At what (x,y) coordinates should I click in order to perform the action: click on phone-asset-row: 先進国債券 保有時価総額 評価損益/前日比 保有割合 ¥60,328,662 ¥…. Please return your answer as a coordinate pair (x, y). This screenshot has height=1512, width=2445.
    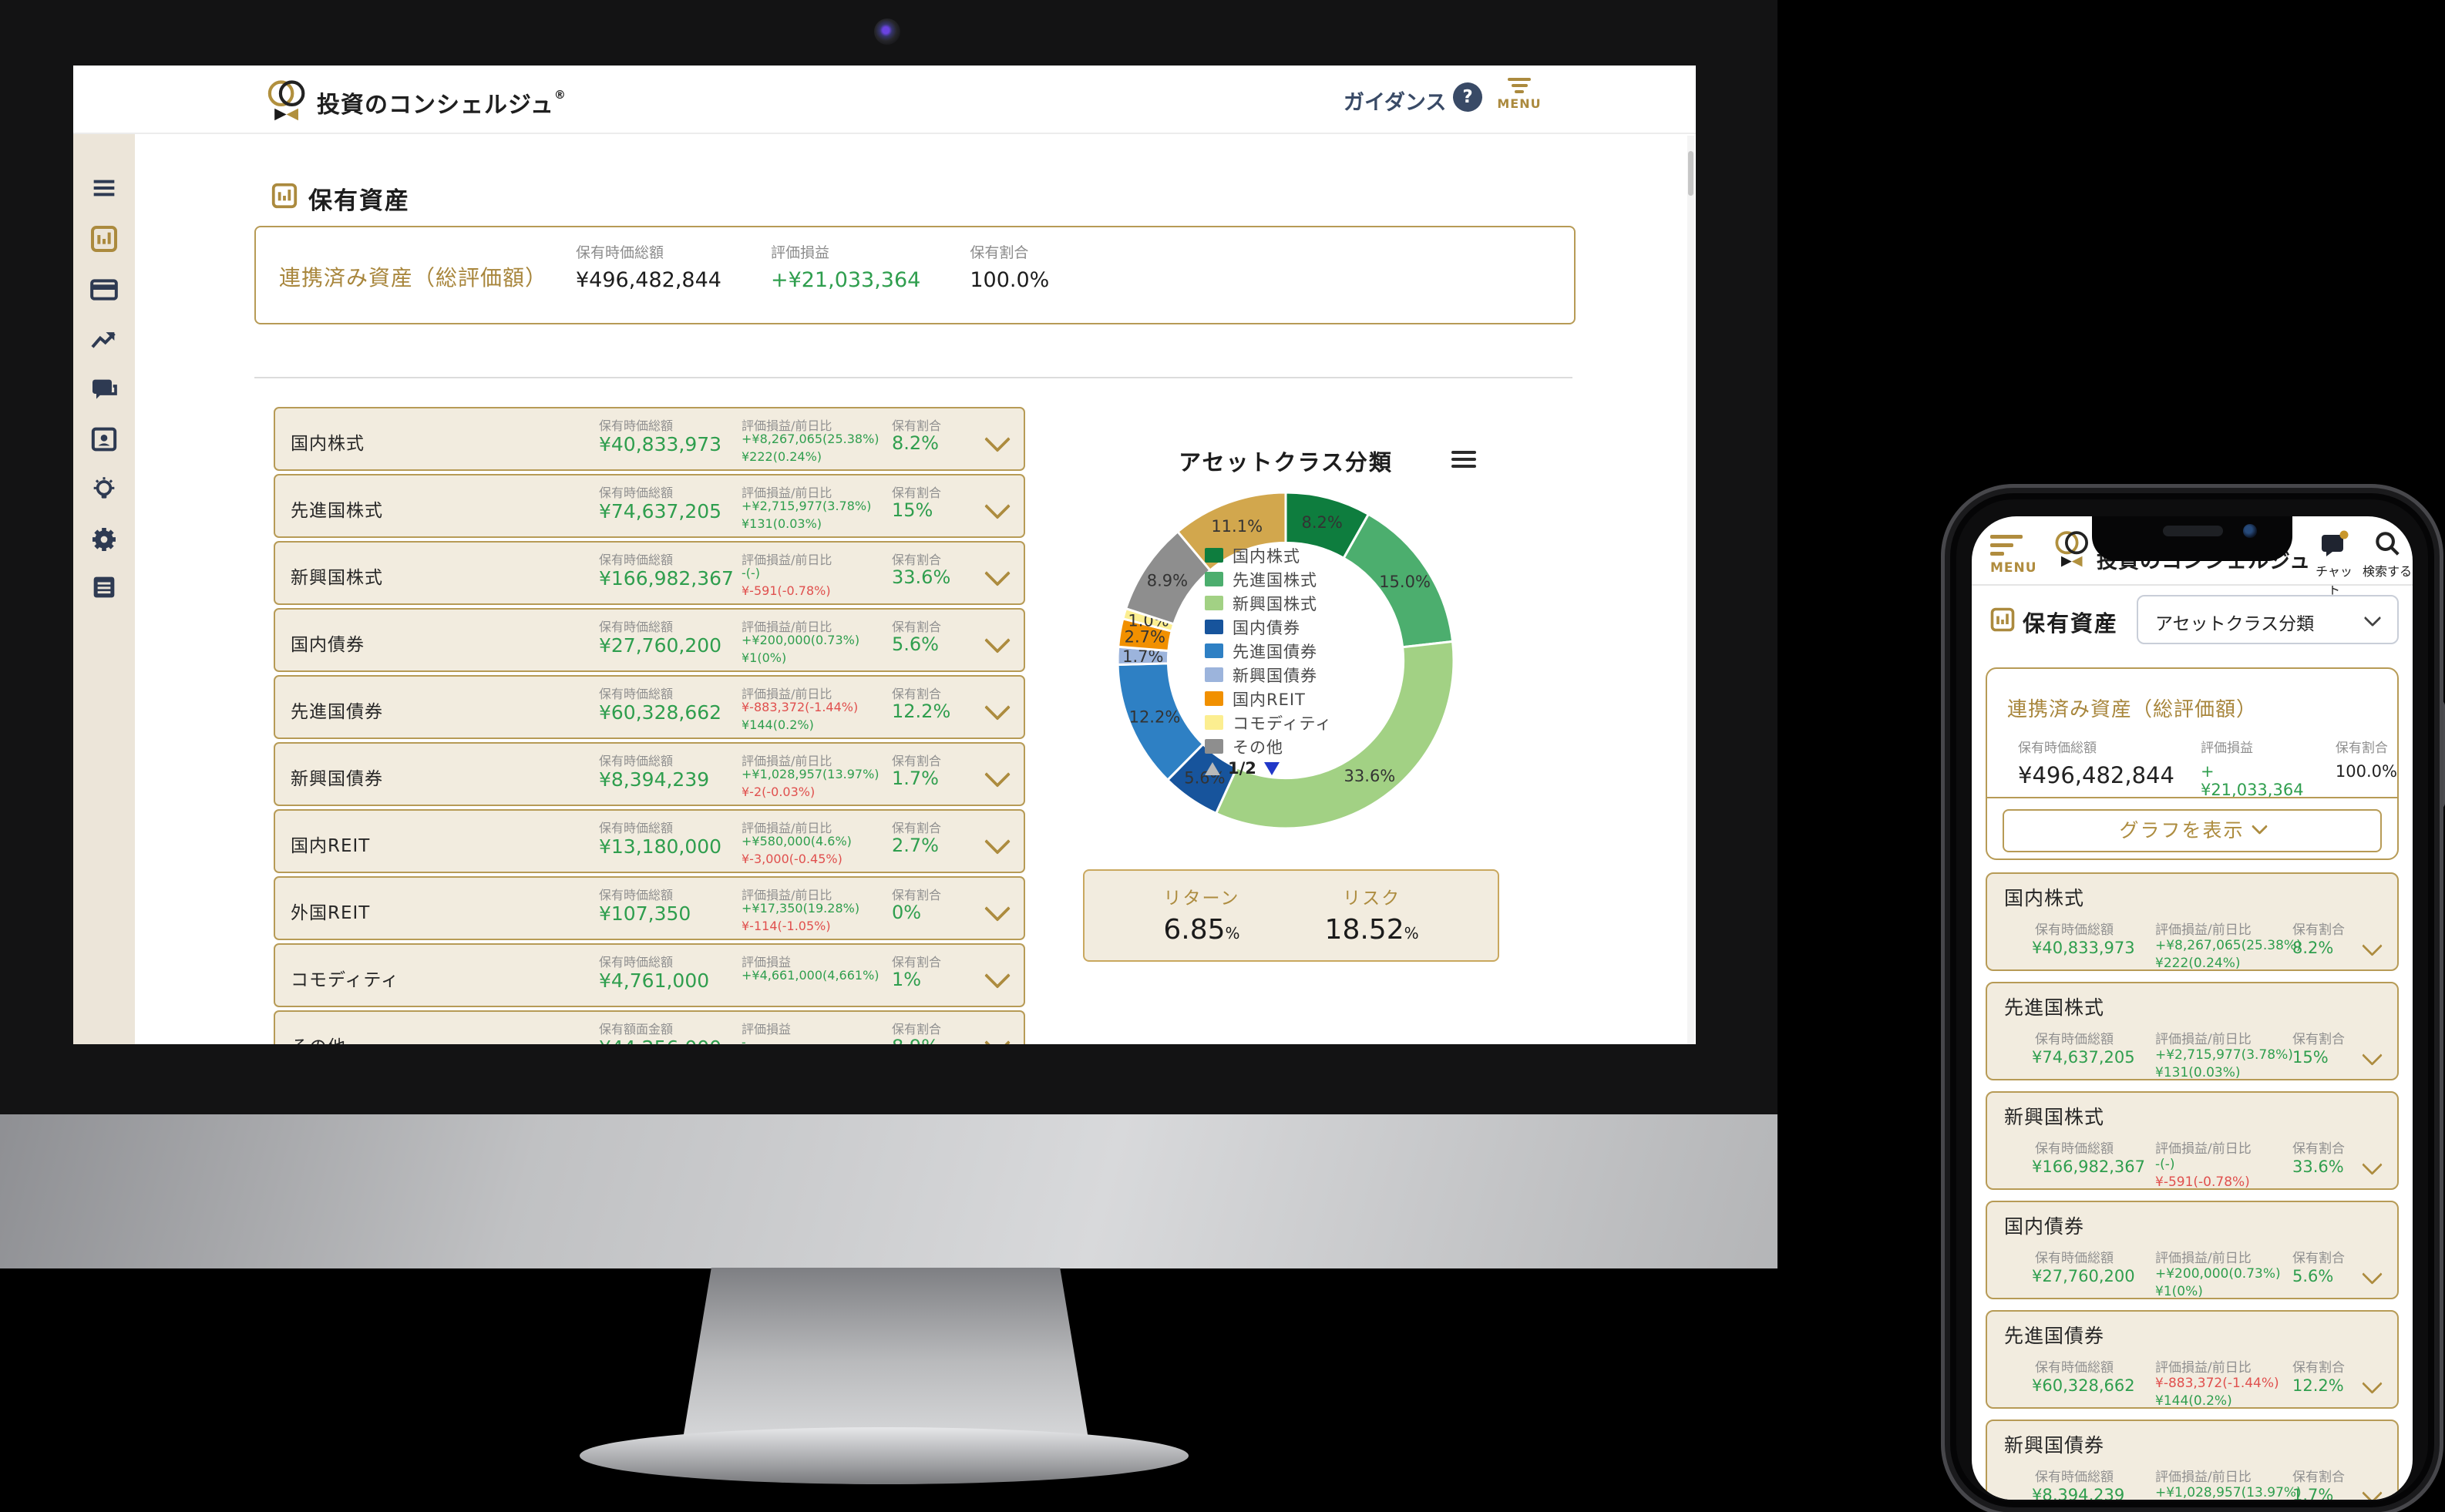
    Looking at the image, I should click on (2192, 1360).